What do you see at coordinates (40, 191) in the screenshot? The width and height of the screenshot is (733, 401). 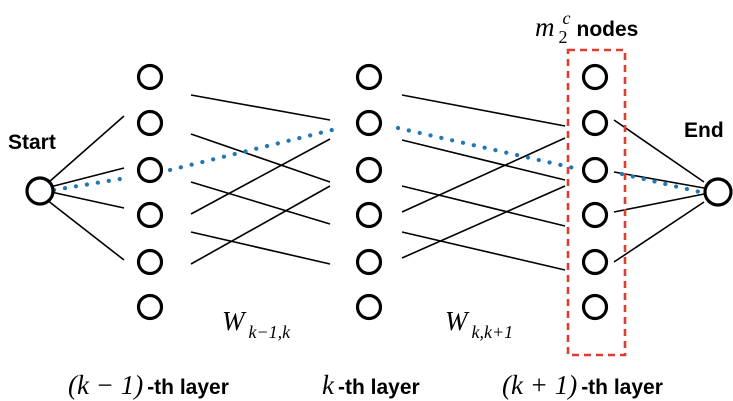 I see `start-node` at bounding box center [40, 191].